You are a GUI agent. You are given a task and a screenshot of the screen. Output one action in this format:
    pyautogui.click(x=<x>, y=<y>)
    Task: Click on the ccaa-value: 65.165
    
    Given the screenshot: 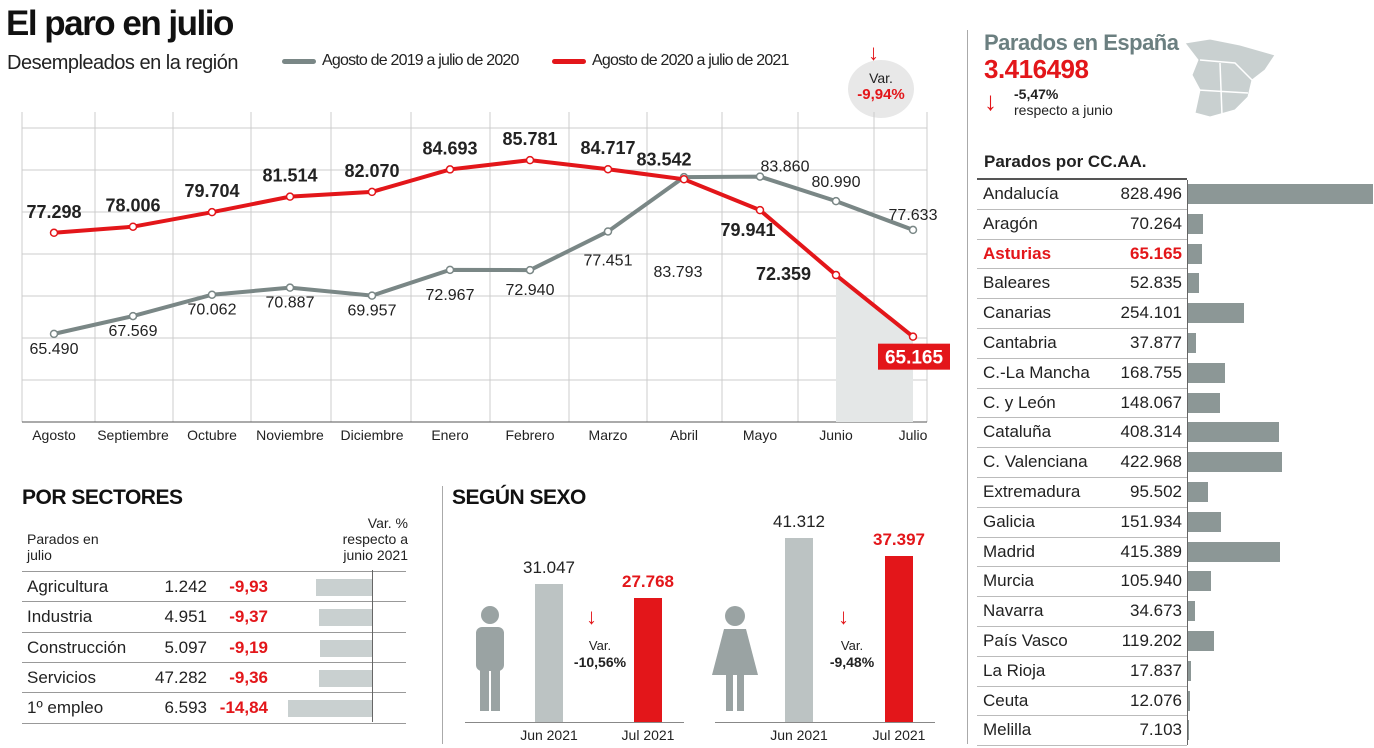 What is the action you would take?
    pyautogui.click(x=1156, y=253)
    